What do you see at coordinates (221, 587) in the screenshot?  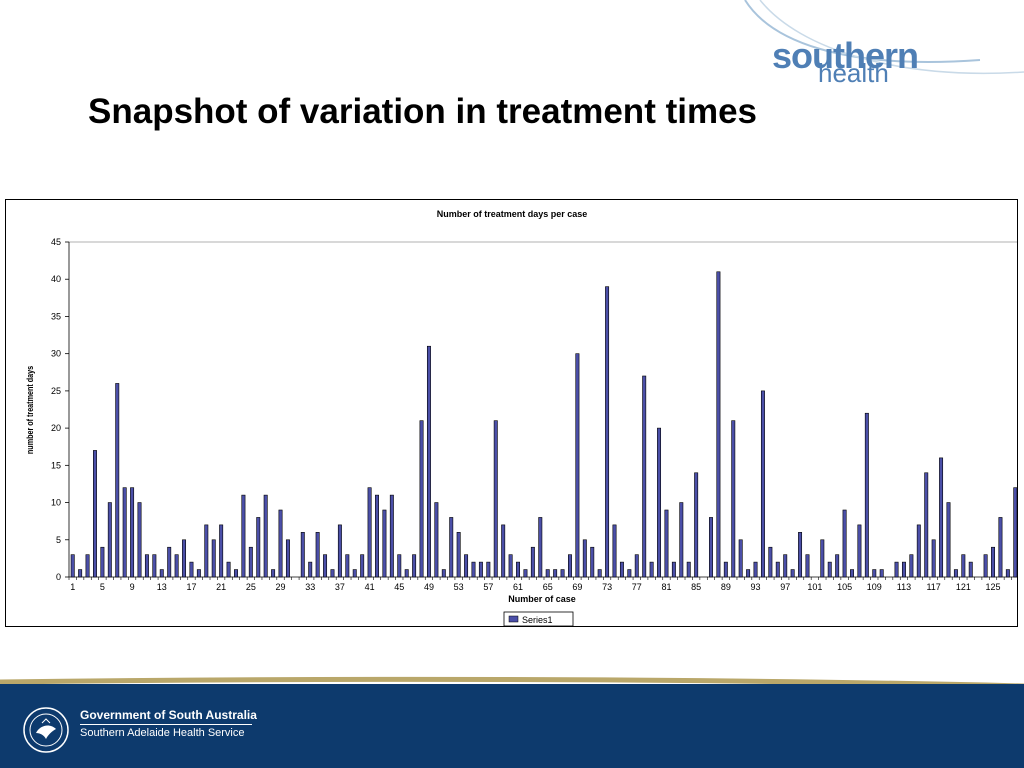 I see `x-tick-label: 21` at bounding box center [221, 587].